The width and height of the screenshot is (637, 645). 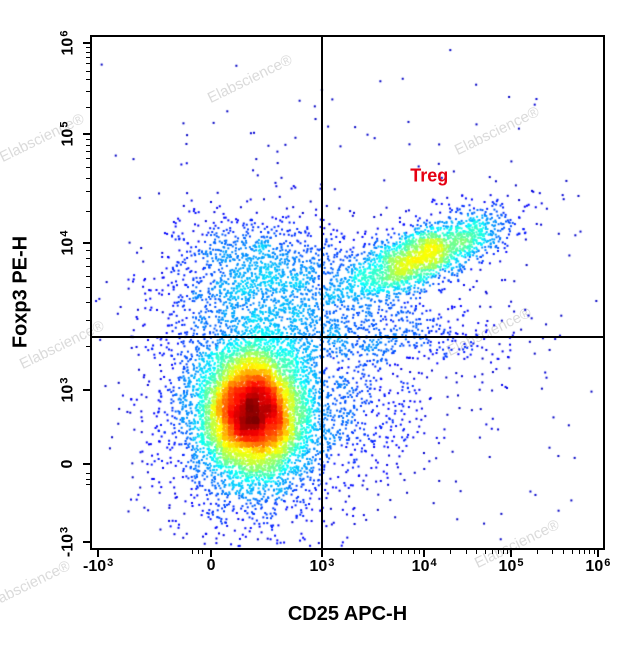 I want to click on quadrant-gate-horizontal-line, so click(x=347, y=337).